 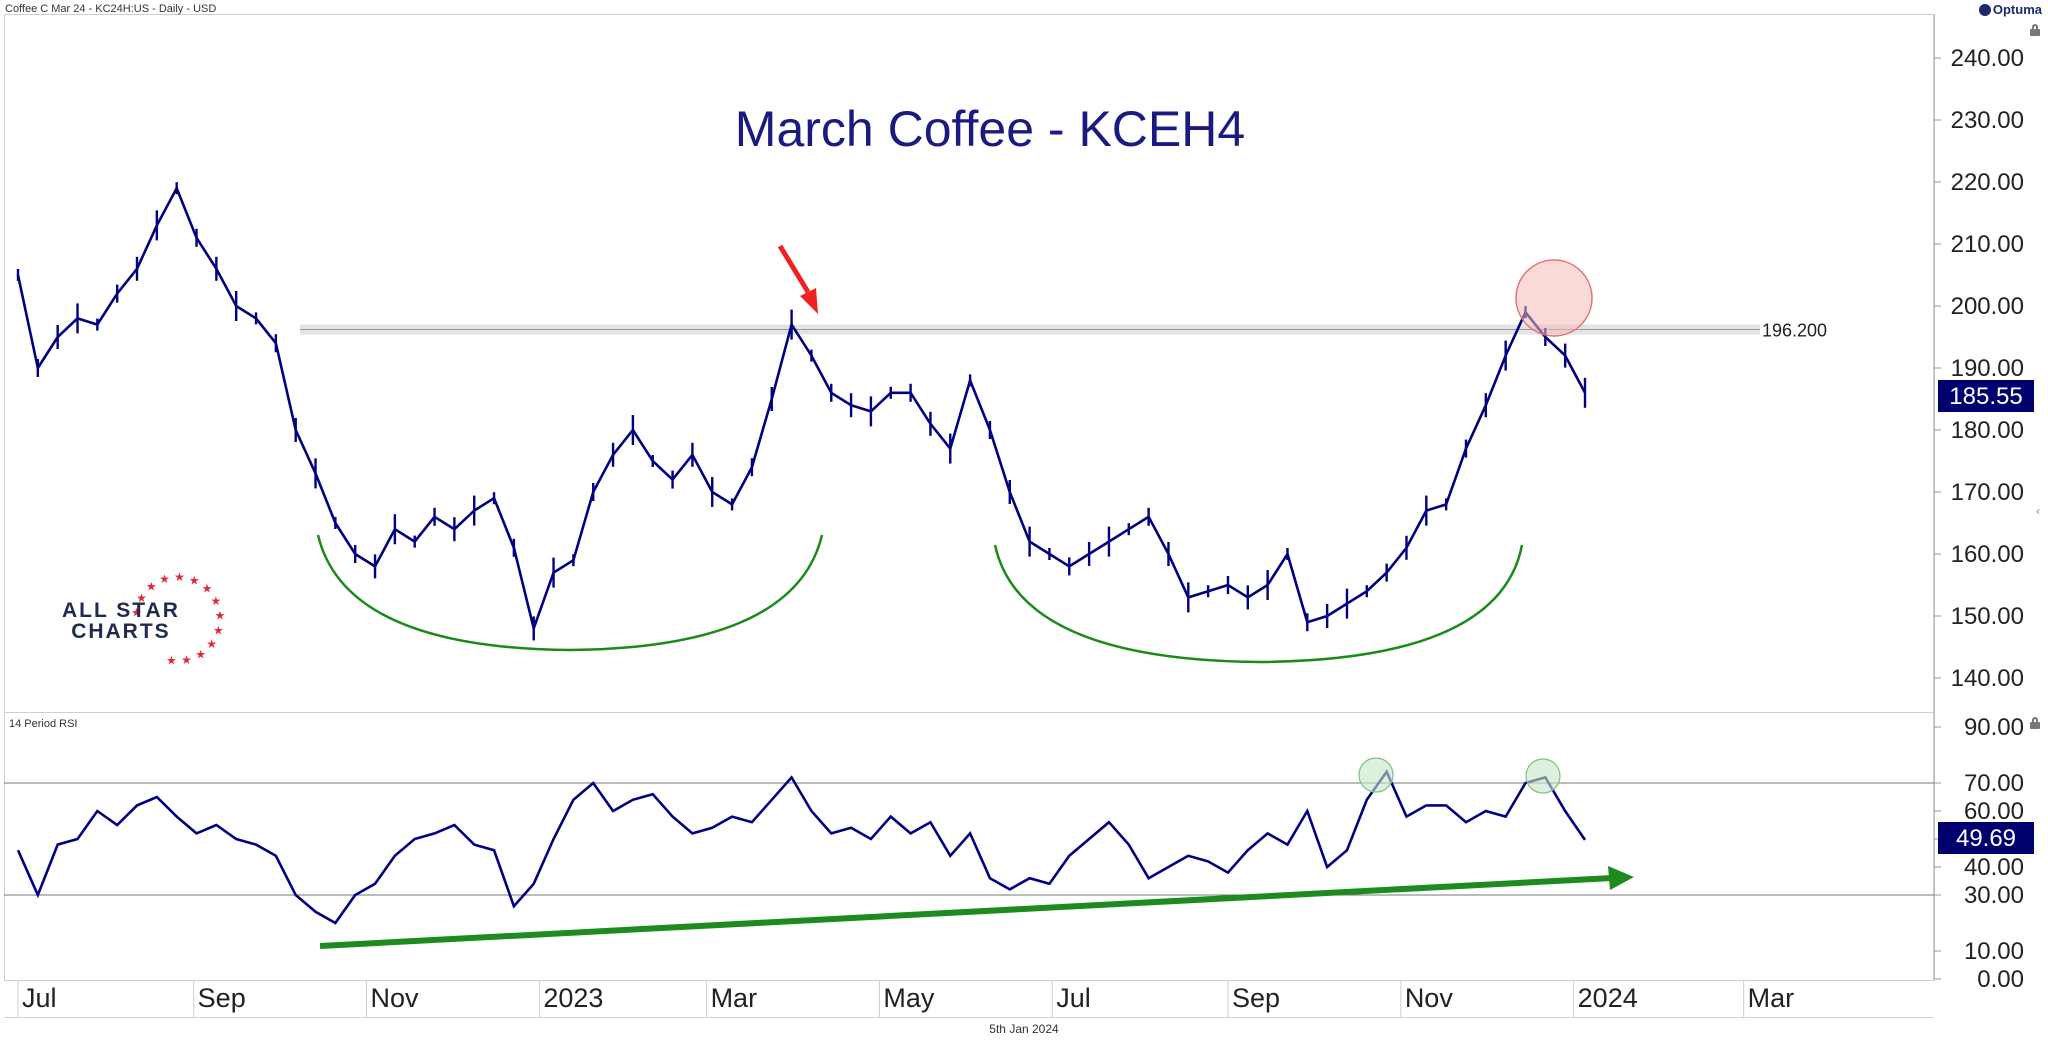 What do you see at coordinates (1987, 244) in the screenshot?
I see `price-tick-label: 210.00` at bounding box center [1987, 244].